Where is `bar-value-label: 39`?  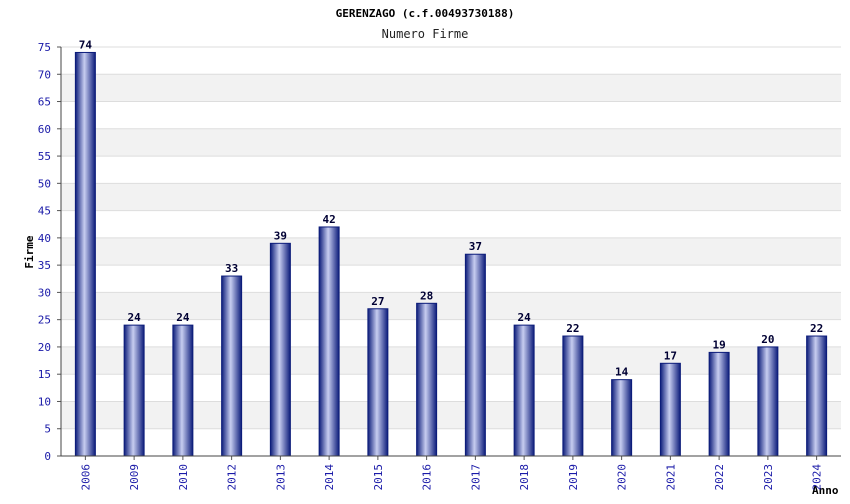
bar-value-label: 39 is located at coordinates (280, 235).